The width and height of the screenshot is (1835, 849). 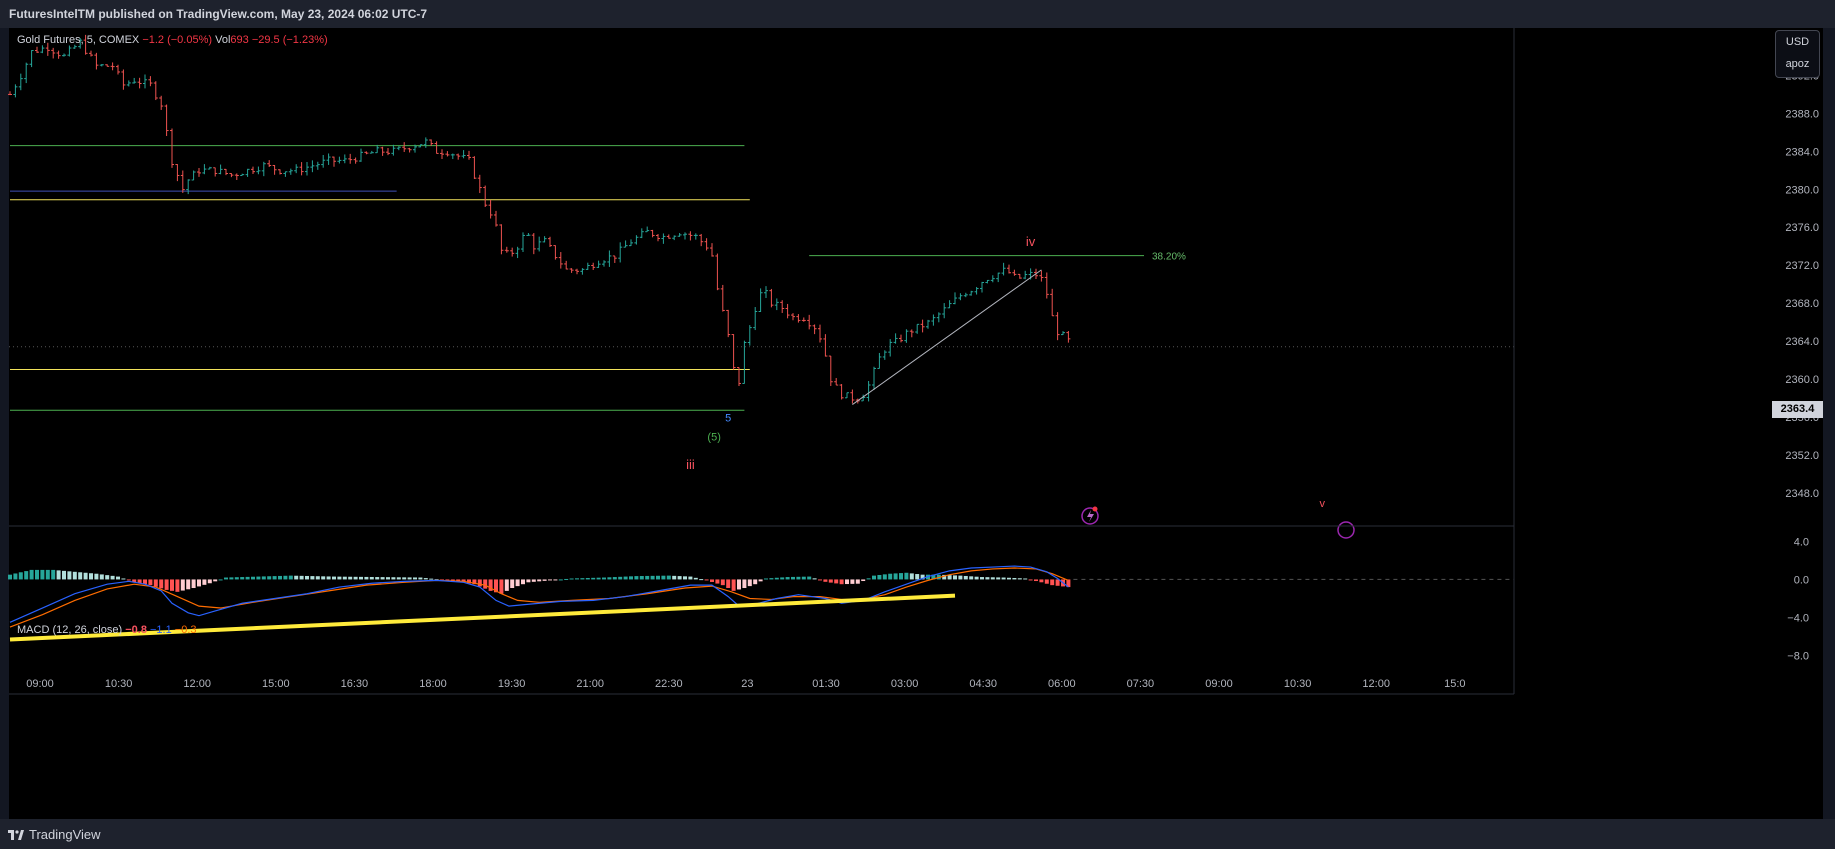 What do you see at coordinates (54, 834) in the screenshot?
I see `tradingview-brand: TradingView` at bounding box center [54, 834].